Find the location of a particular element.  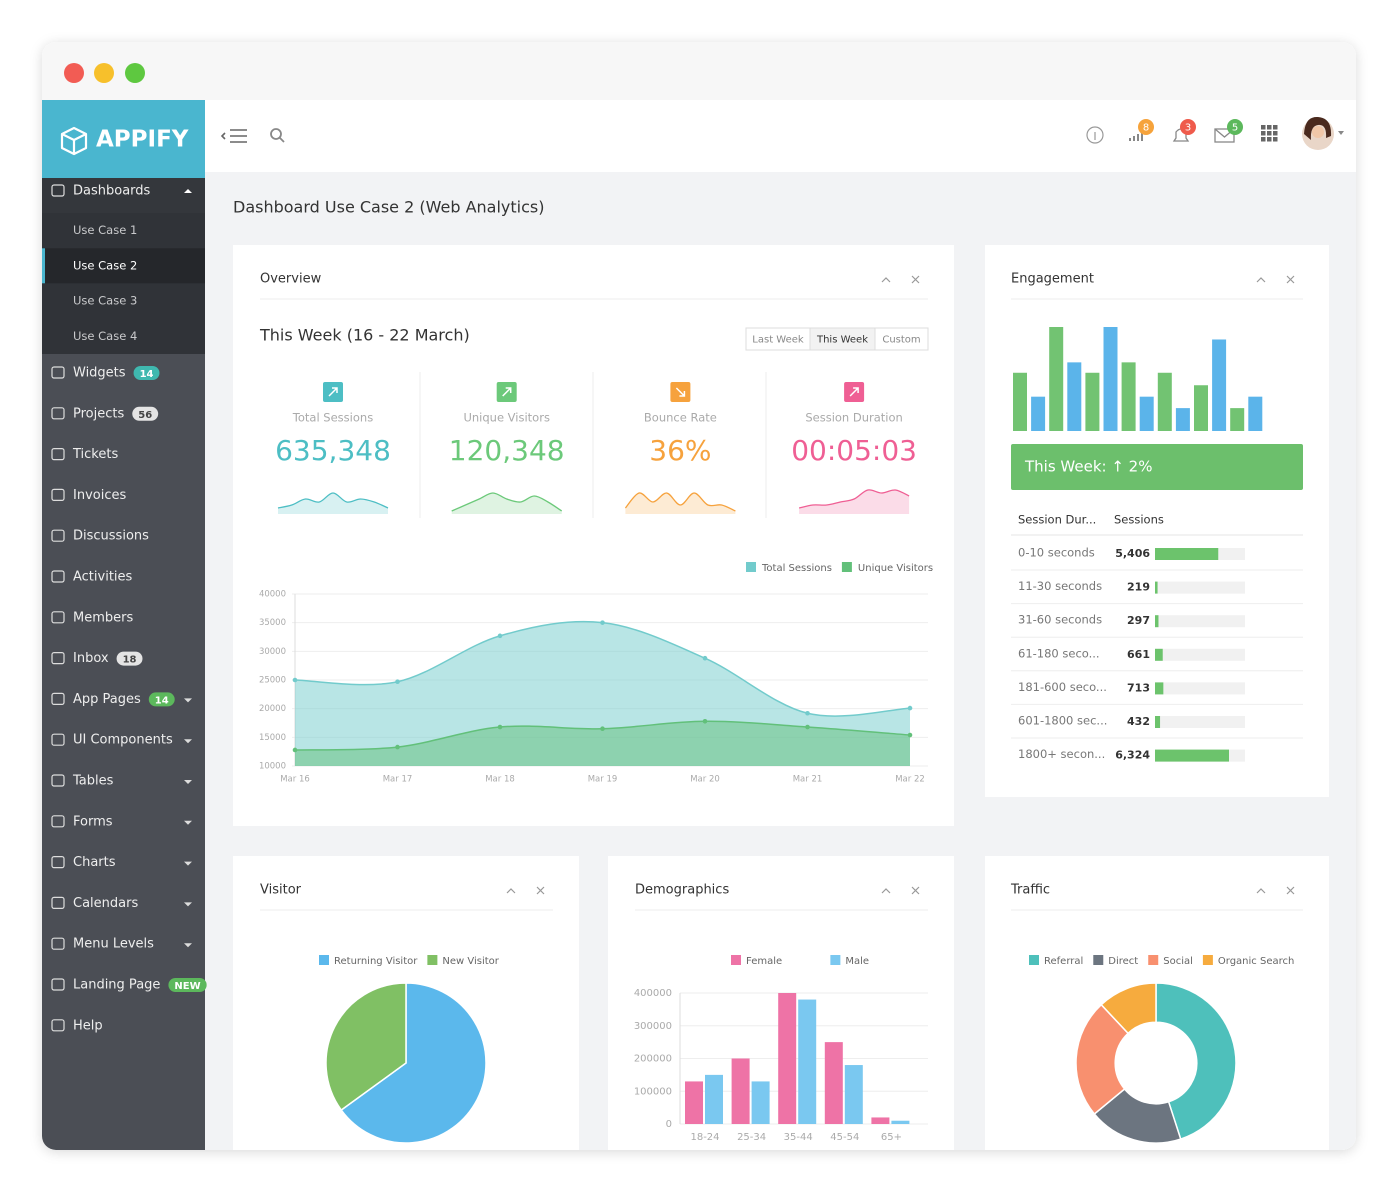

menu-item: Menu Levels is located at coordinates (113, 944).